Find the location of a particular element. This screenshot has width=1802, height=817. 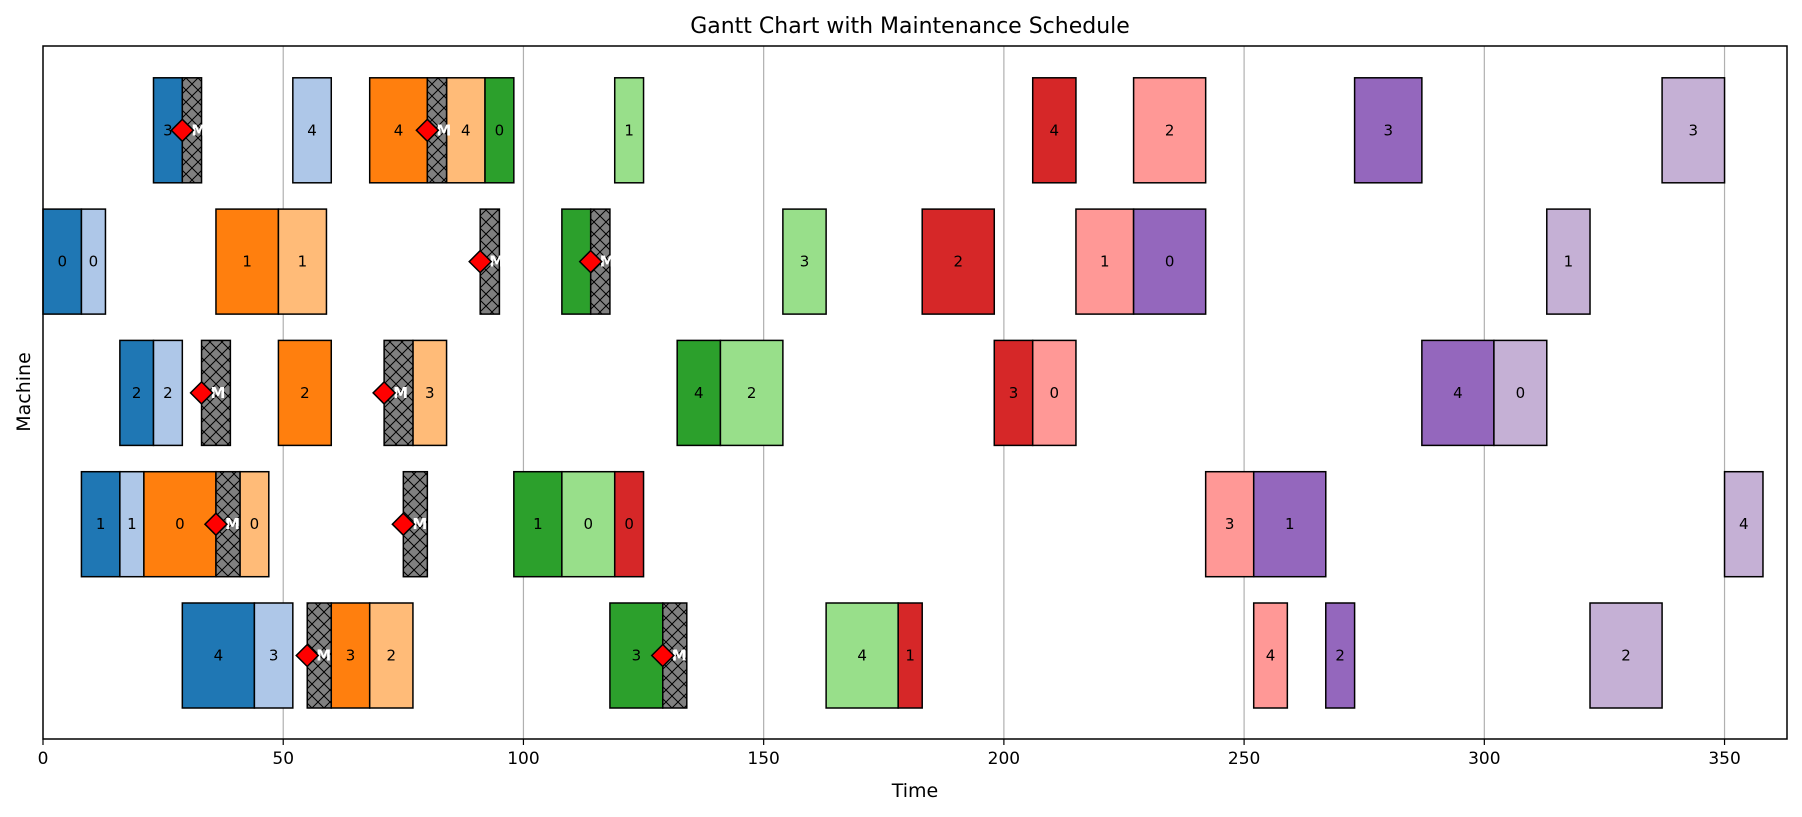

x-axis-ticks: 0 50 100 150 200 250 300 350 is located at coordinates (889, 754).